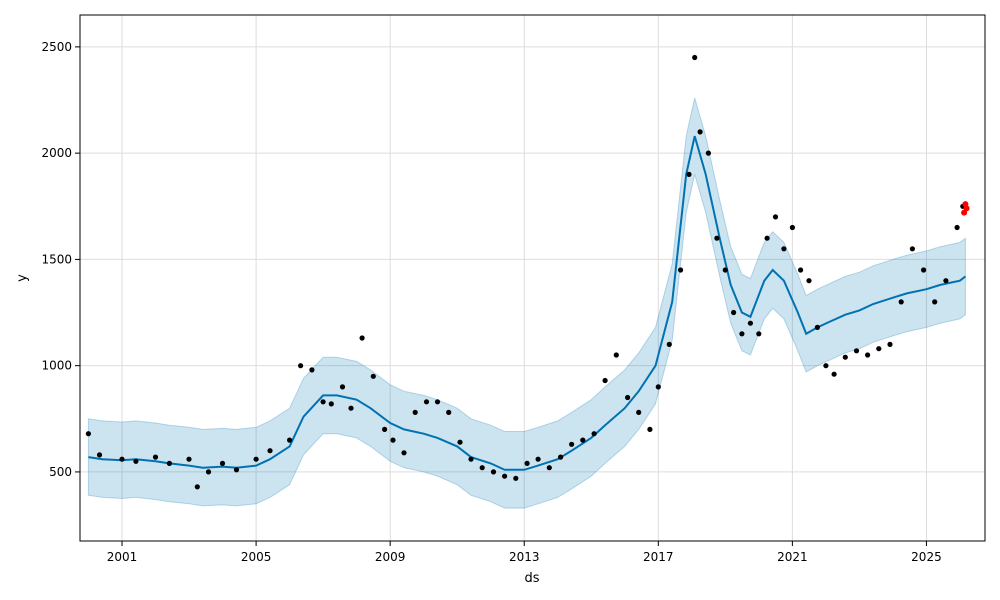  I want to click on x-tick-label: 2021, so click(792, 557).